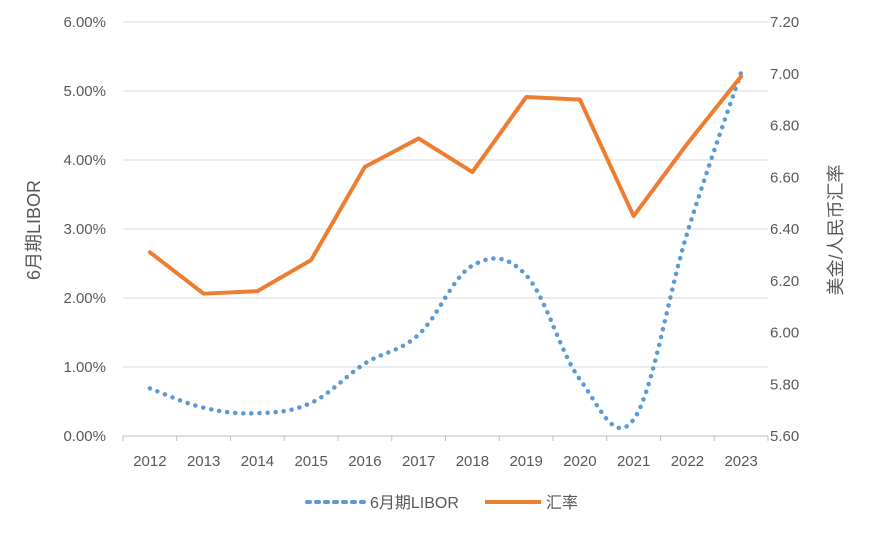 This screenshot has height=537, width=879. I want to click on x-tick-label: 2018, so click(472, 461).